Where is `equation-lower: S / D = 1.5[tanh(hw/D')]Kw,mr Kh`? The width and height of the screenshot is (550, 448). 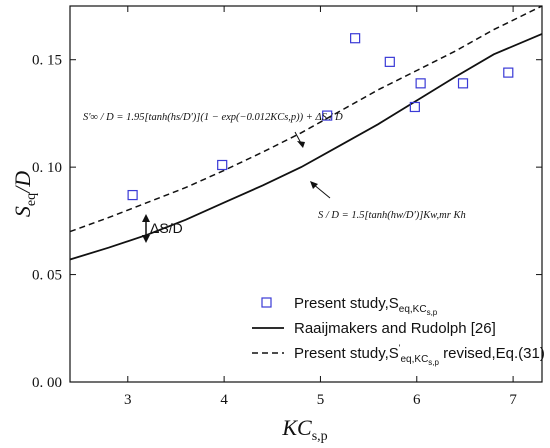
equation-lower: S / D = 1.5[tanh(hw/D')]Kw,mr Kh is located at coordinates (392, 215).